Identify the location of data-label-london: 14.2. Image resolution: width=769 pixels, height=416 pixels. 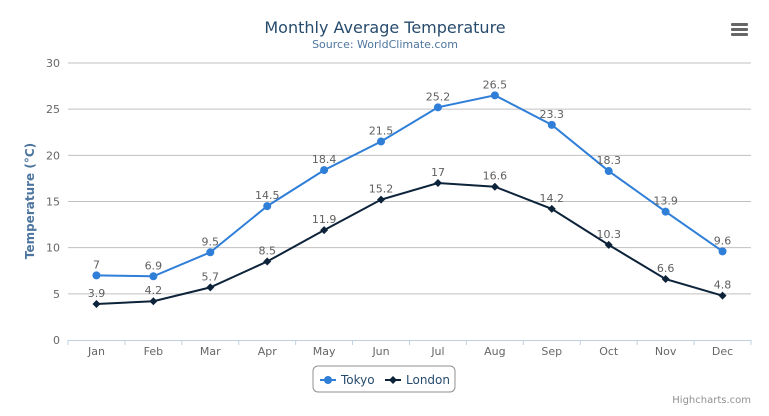
(552, 198).